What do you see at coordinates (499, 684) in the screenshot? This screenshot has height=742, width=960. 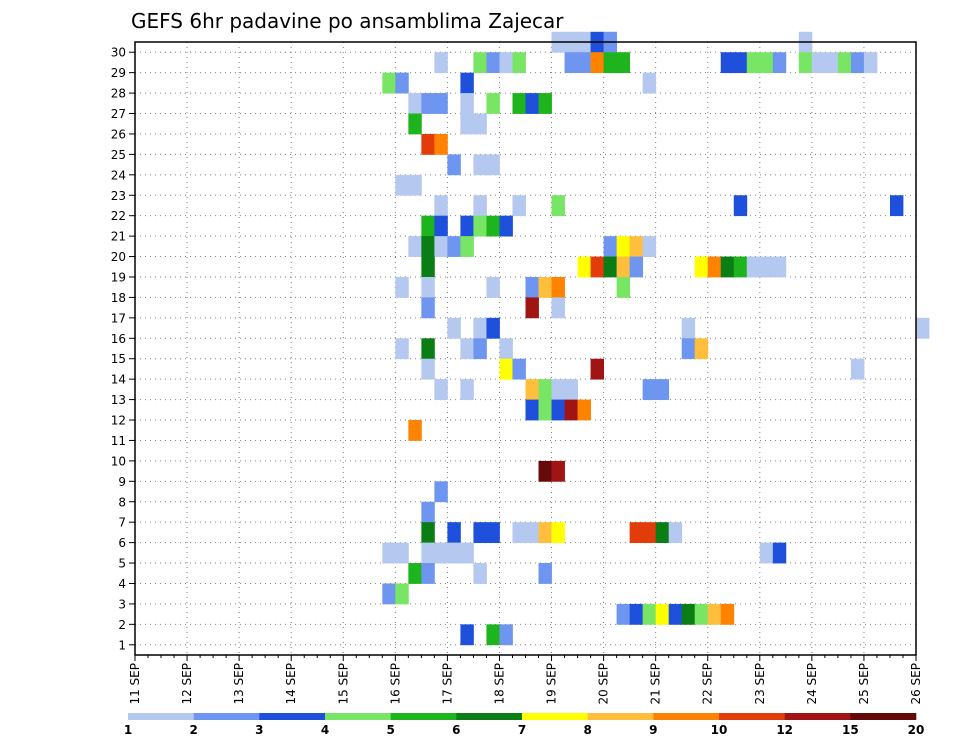 I see `x-tick-label: 18 SEP` at bounding box center [499, 684].